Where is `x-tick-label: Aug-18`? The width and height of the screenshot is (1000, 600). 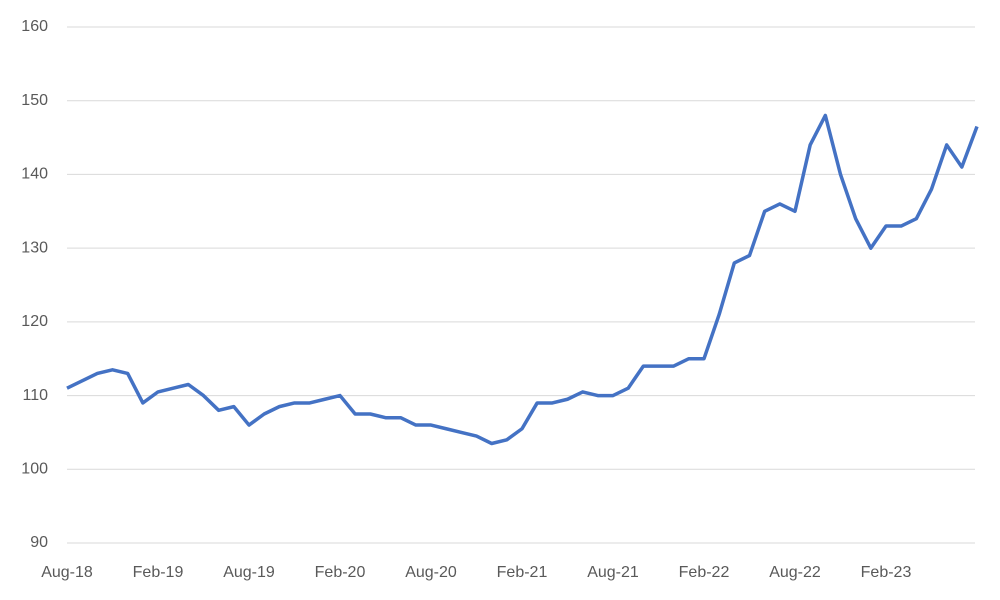
x-tick-label: Aug-18 is located at coordinates (67, 572).